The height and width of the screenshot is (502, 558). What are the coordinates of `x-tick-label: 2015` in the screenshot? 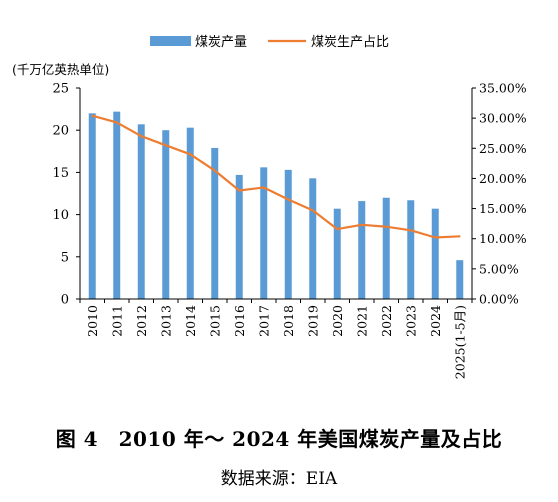 It's located at (214, 321).